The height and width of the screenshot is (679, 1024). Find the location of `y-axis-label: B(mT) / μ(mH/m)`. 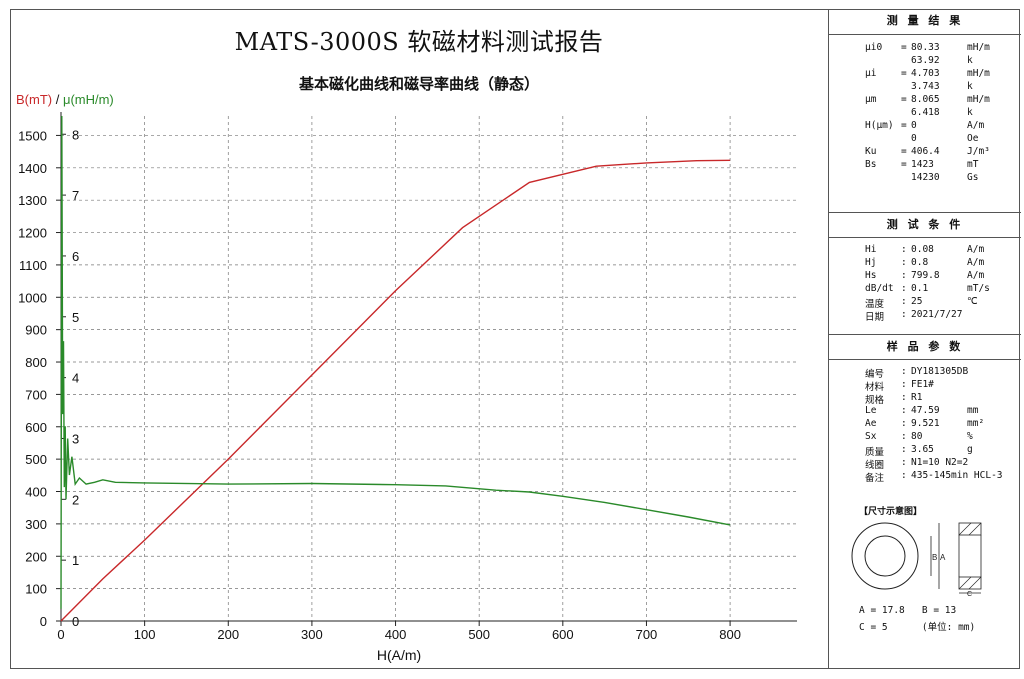

y-axis-label: B(mT) / μ(mH/m) is located at coordinates (65, 99).